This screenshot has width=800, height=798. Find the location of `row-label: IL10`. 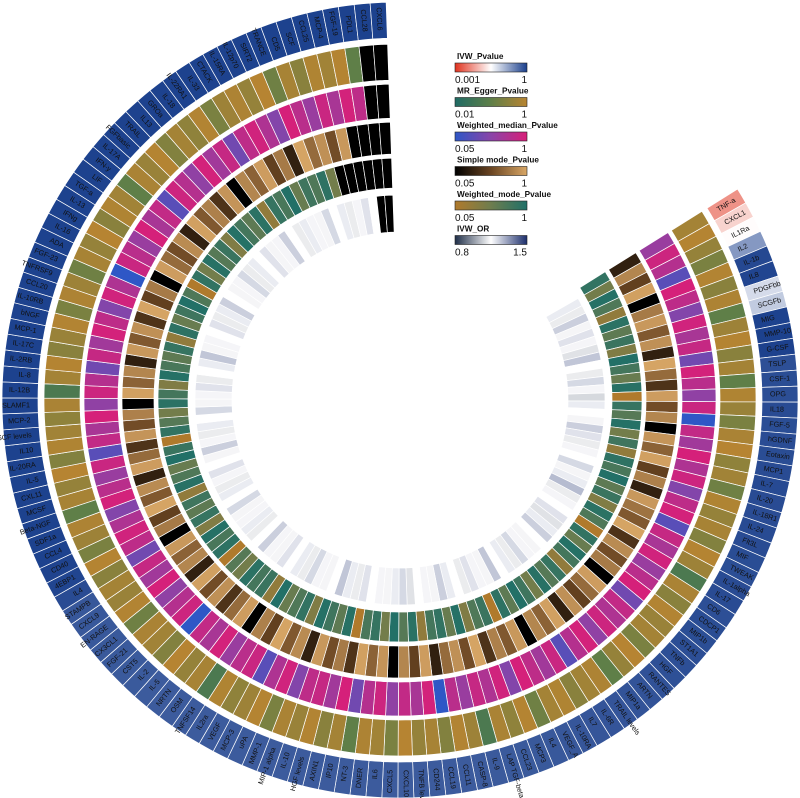

row-label: IL10 is located at coordinates (26, 450).